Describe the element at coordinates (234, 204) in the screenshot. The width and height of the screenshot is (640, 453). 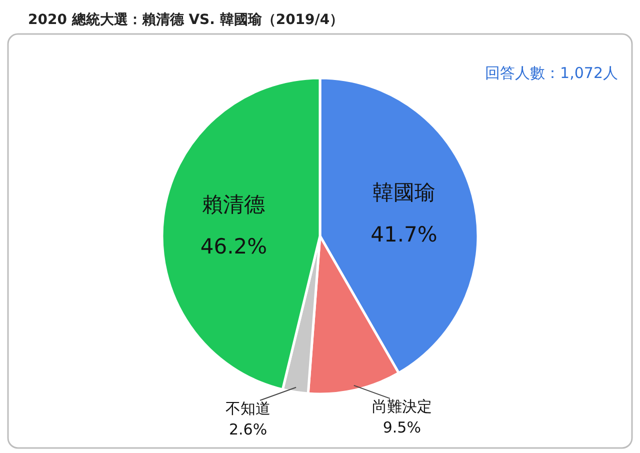
I see `slice-label: 賴清德` at that location.